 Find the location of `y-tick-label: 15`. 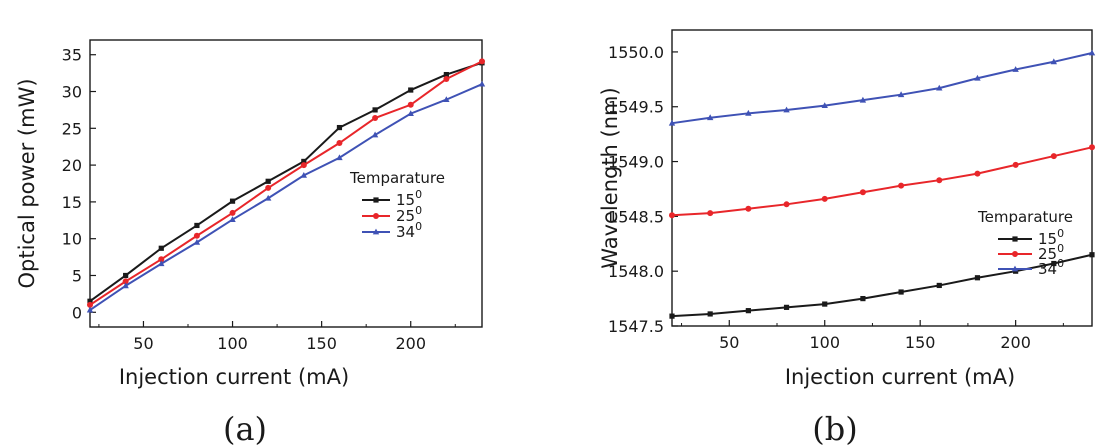

y-tick-label: 15 is located at coordinates (72, 202).